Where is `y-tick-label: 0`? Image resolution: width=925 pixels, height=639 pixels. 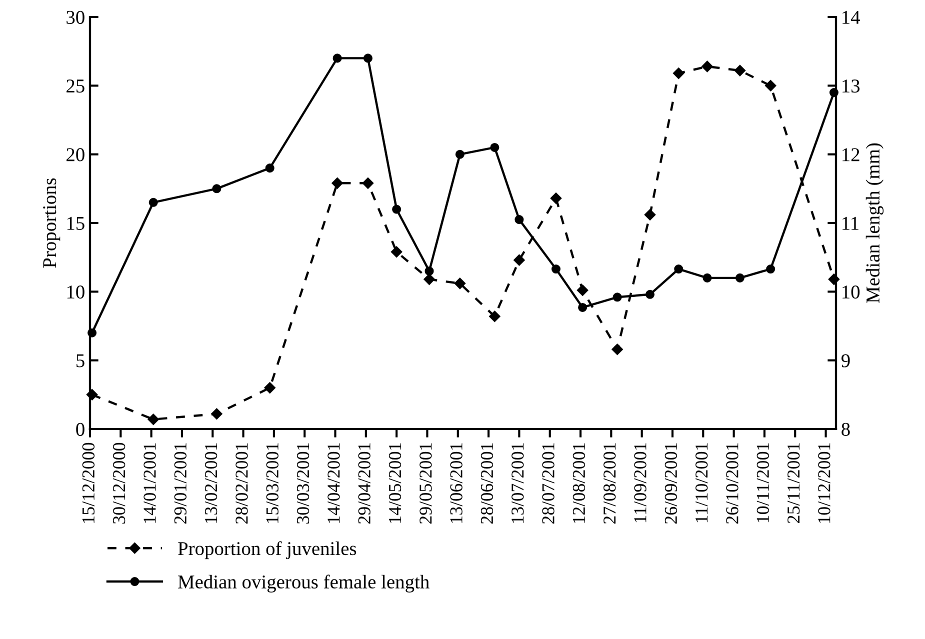
y-tick-label: 0 is located at coordinates (80, 429).